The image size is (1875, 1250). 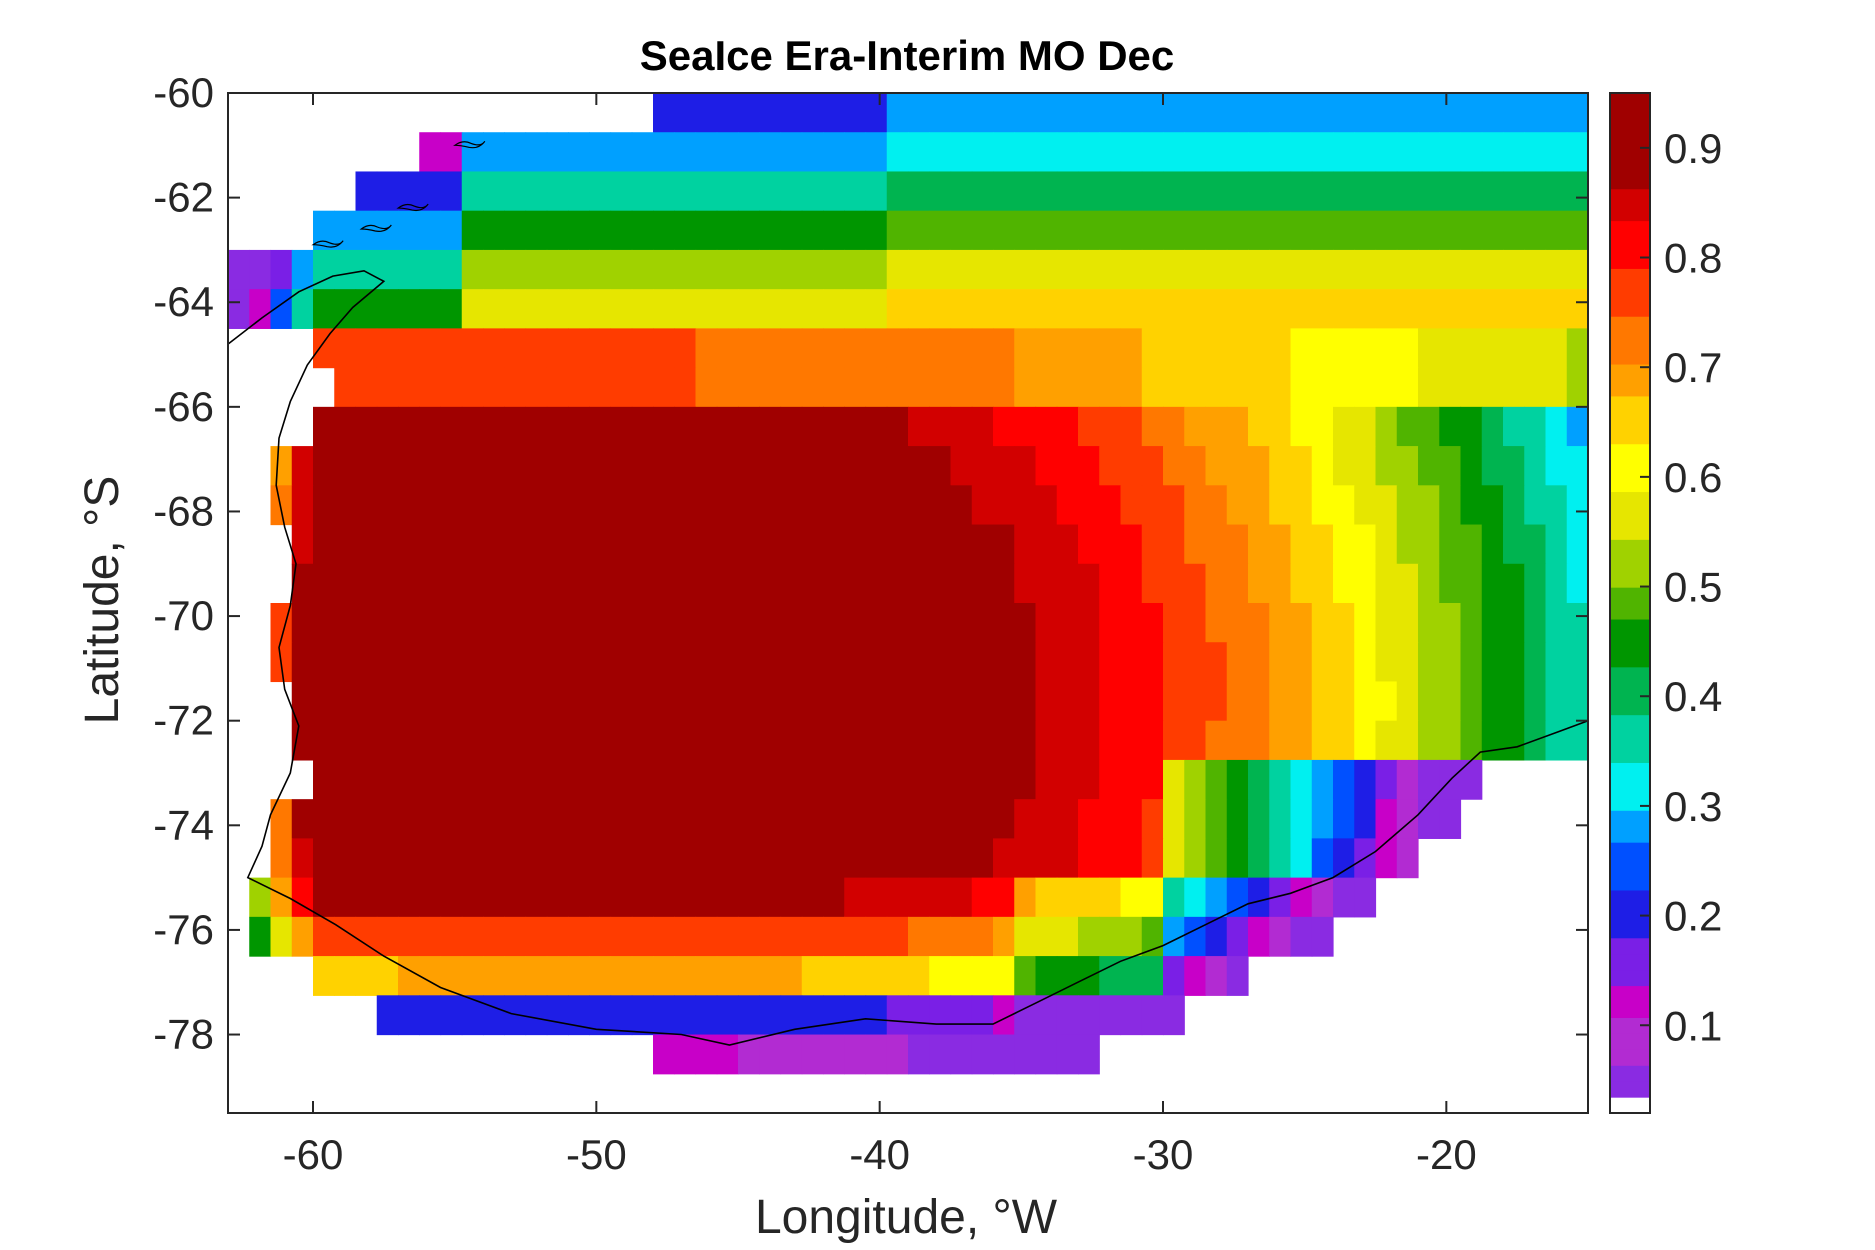 What do you see at coordinates (1630, 579) in the screenshot?
I see `colorbar-swatch` at bounding box center [1630, 579].